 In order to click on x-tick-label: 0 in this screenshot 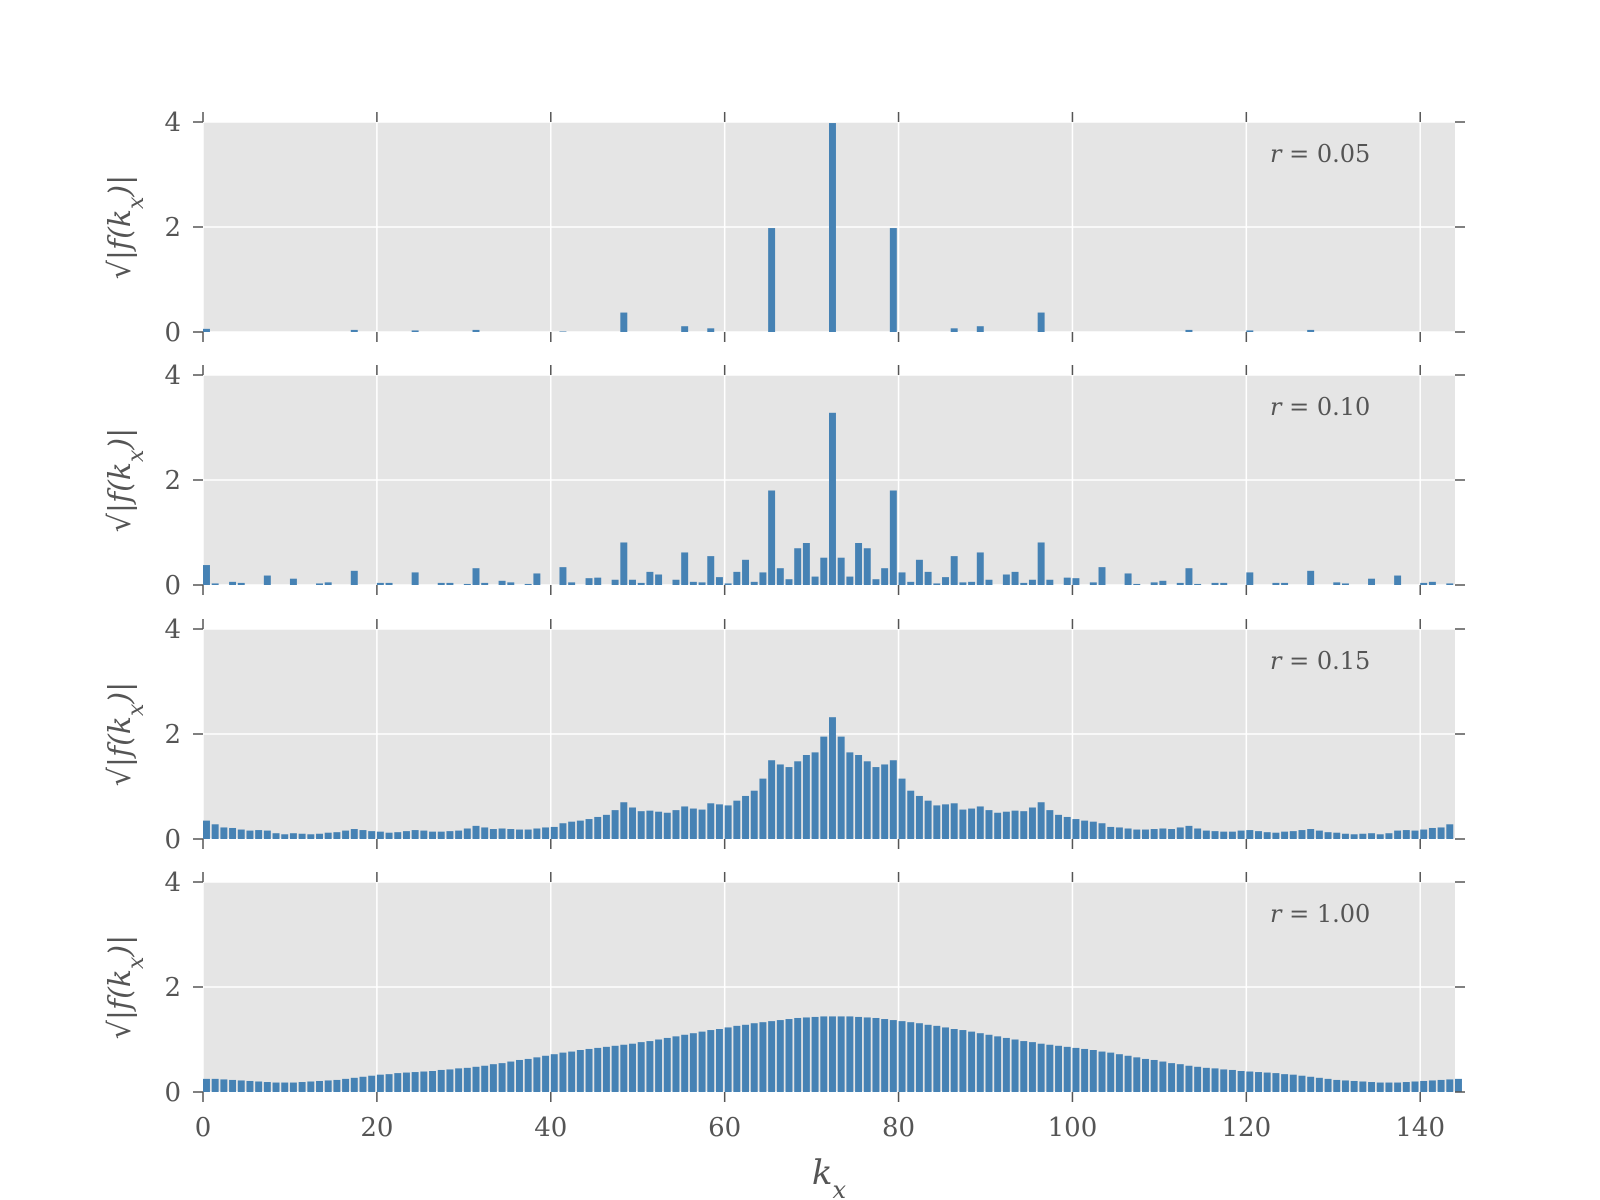, I will do `click(203, 1128)`.